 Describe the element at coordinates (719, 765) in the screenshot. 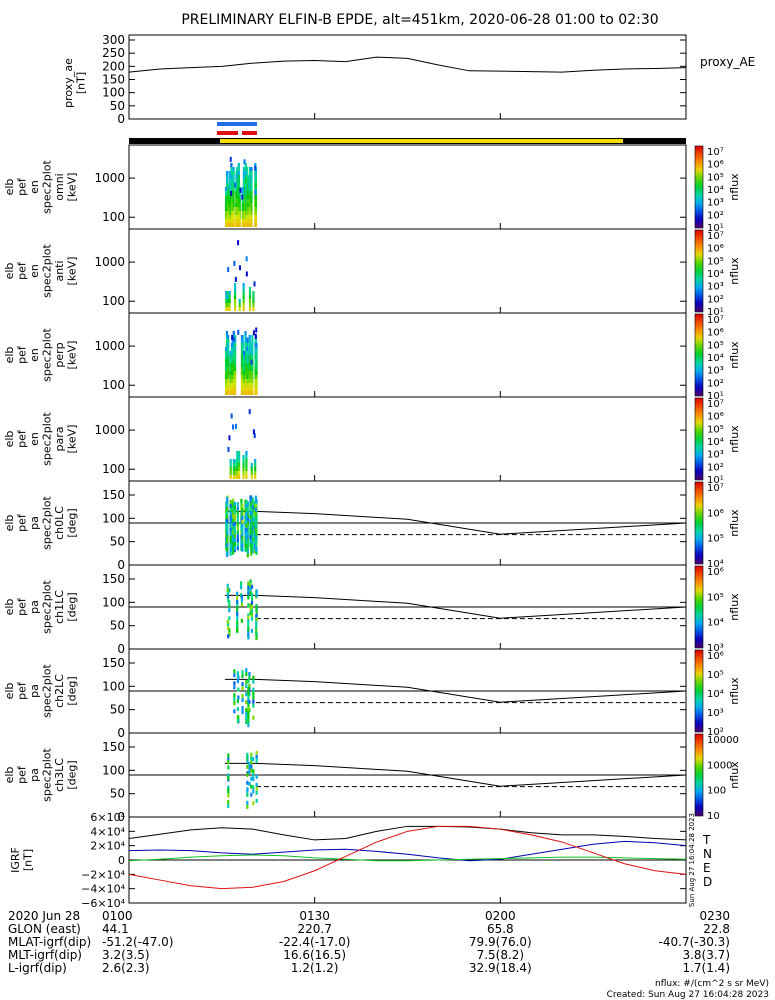

I see `colorbar-tick-label: 1000` at that location.